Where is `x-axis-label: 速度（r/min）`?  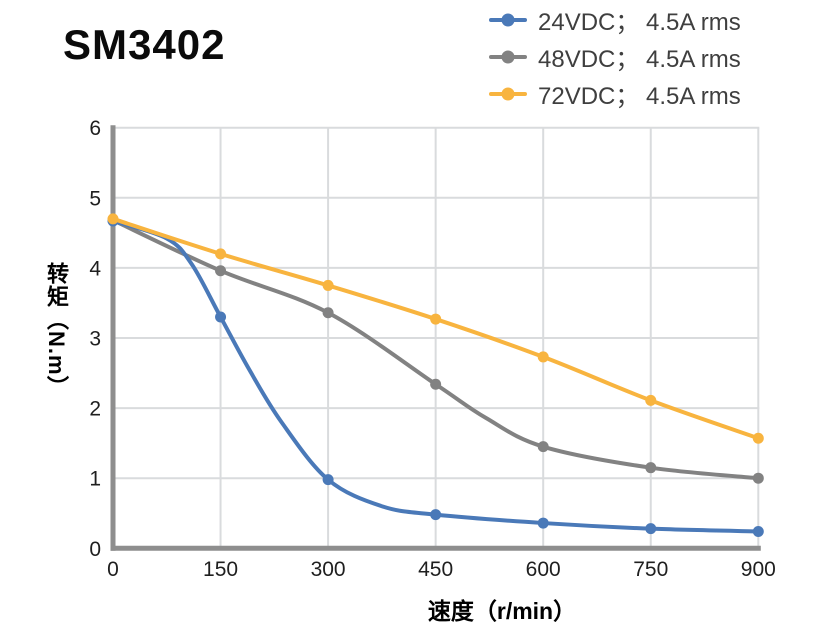
x-axis-label: 速度（r/min） is located at coordinates (502, 611).